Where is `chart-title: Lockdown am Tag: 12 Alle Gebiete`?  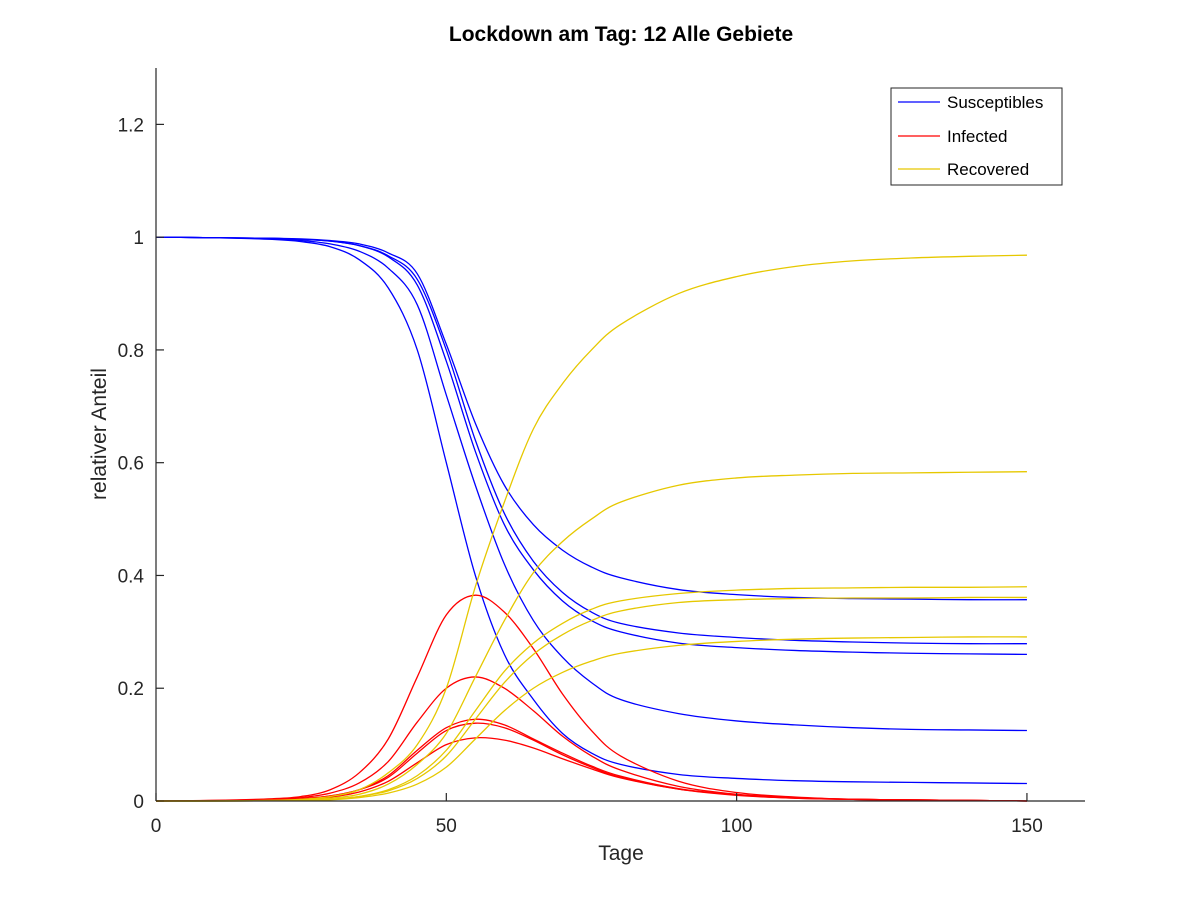 chart-title: Lockdown am Tag: 12 Alle Gebiete is located at coordinates (621, 34).